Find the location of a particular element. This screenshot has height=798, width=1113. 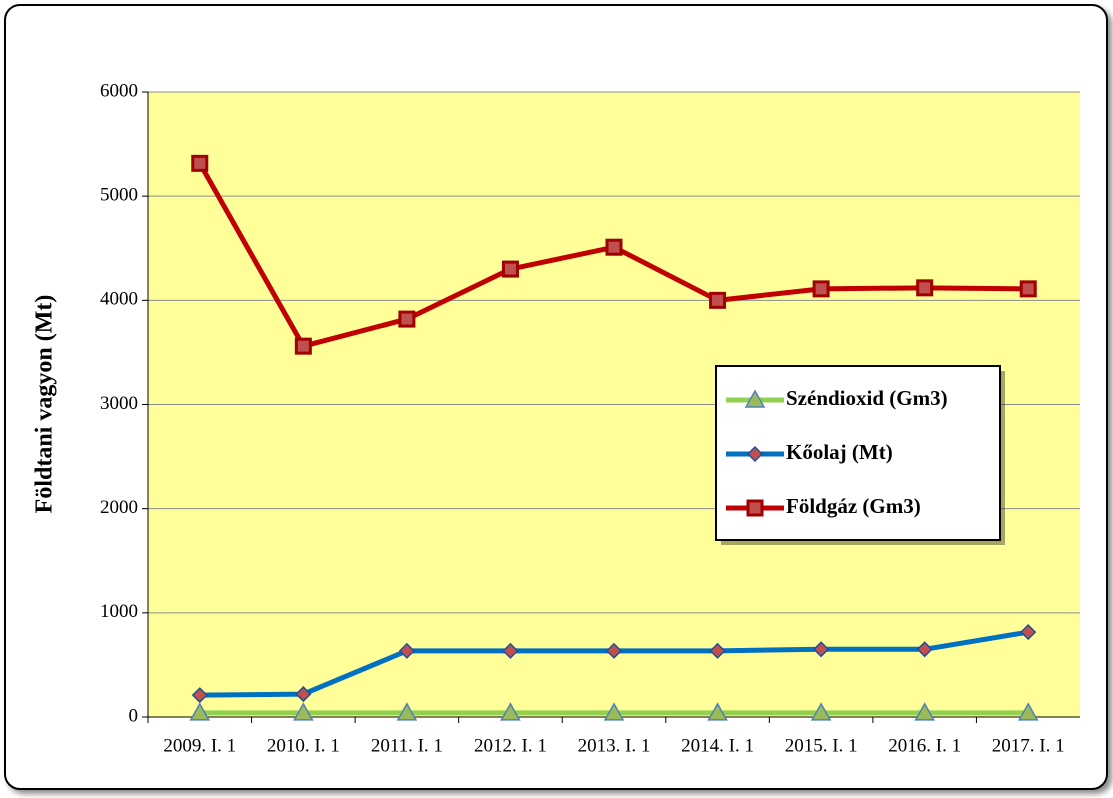

legend: Széndioxid (Gm3) Kőolaj (Mt) Földgáz (Gm3) is located at coordinates (860, 455).